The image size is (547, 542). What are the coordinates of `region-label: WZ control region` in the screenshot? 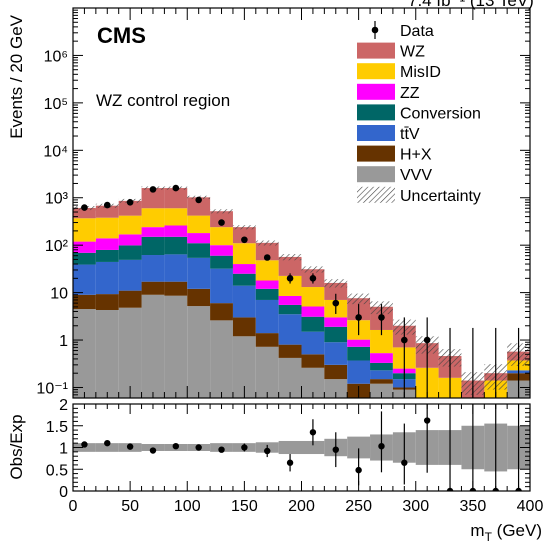 It's located at (163, 100).